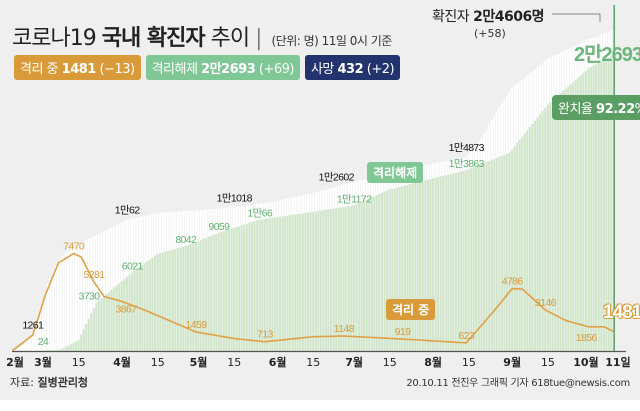  Describe the element at coordinates (265, 335) in the screenshot. I see `isolating-value-label: 713` at that location.